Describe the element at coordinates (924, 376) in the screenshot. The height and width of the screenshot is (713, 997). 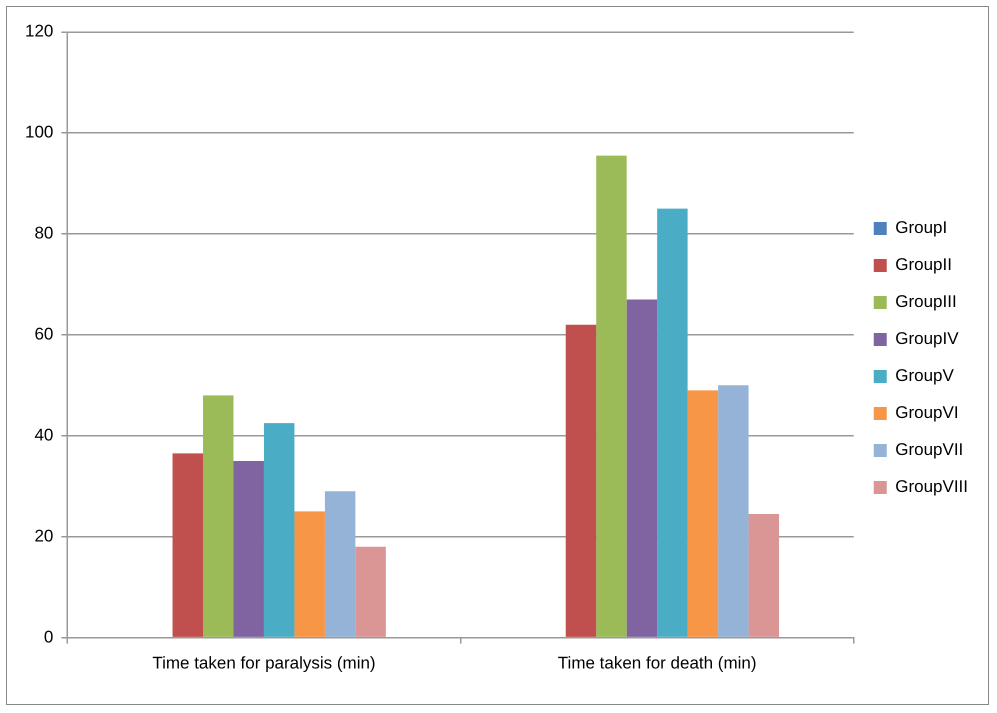
I see `legend-label: GroupV` at that location.